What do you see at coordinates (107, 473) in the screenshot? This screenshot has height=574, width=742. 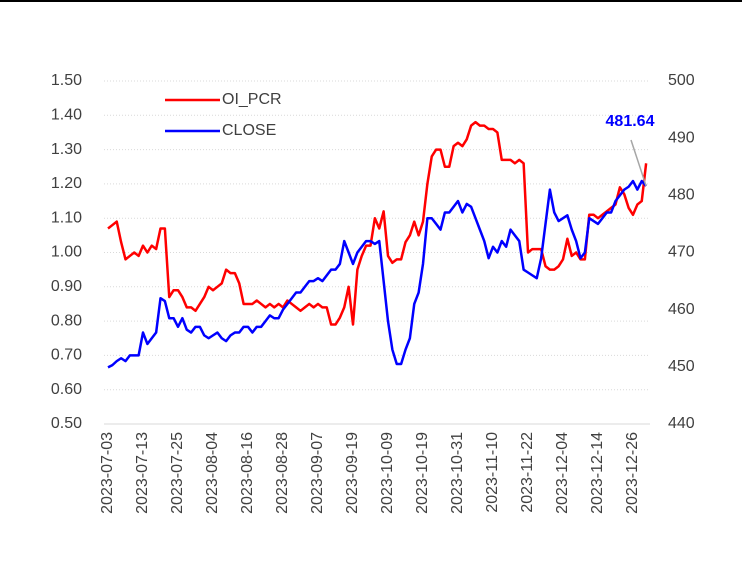 I see `x-tick-label: 2023-07-03` at bounding box center [107, 473].